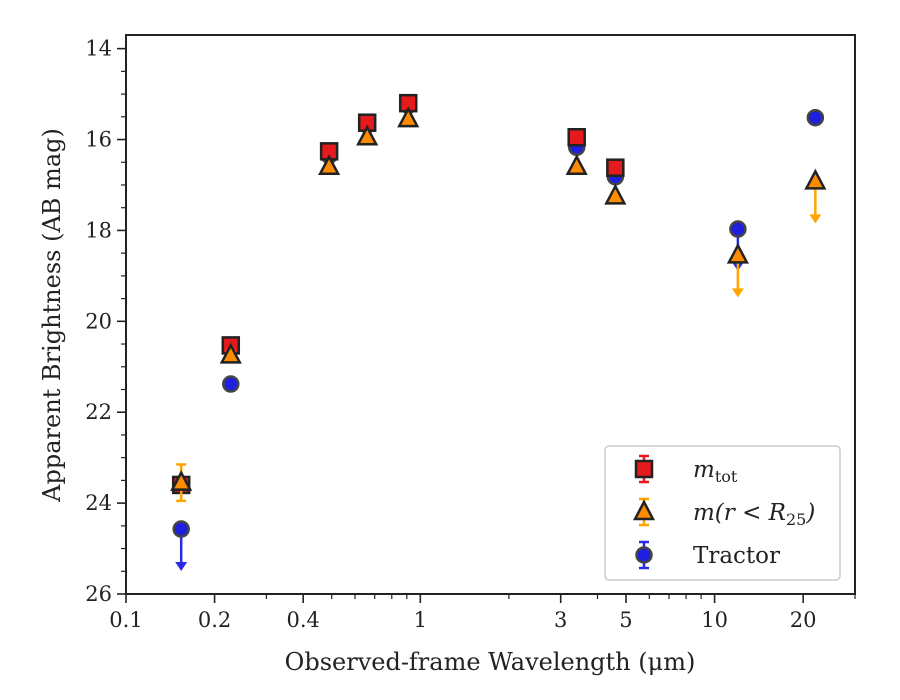 The image size is (900, 700). What do you see at coordinates (98, 412) in the screenshot?
I see `y-tick-label: 22` at bounding box center [98, 412].